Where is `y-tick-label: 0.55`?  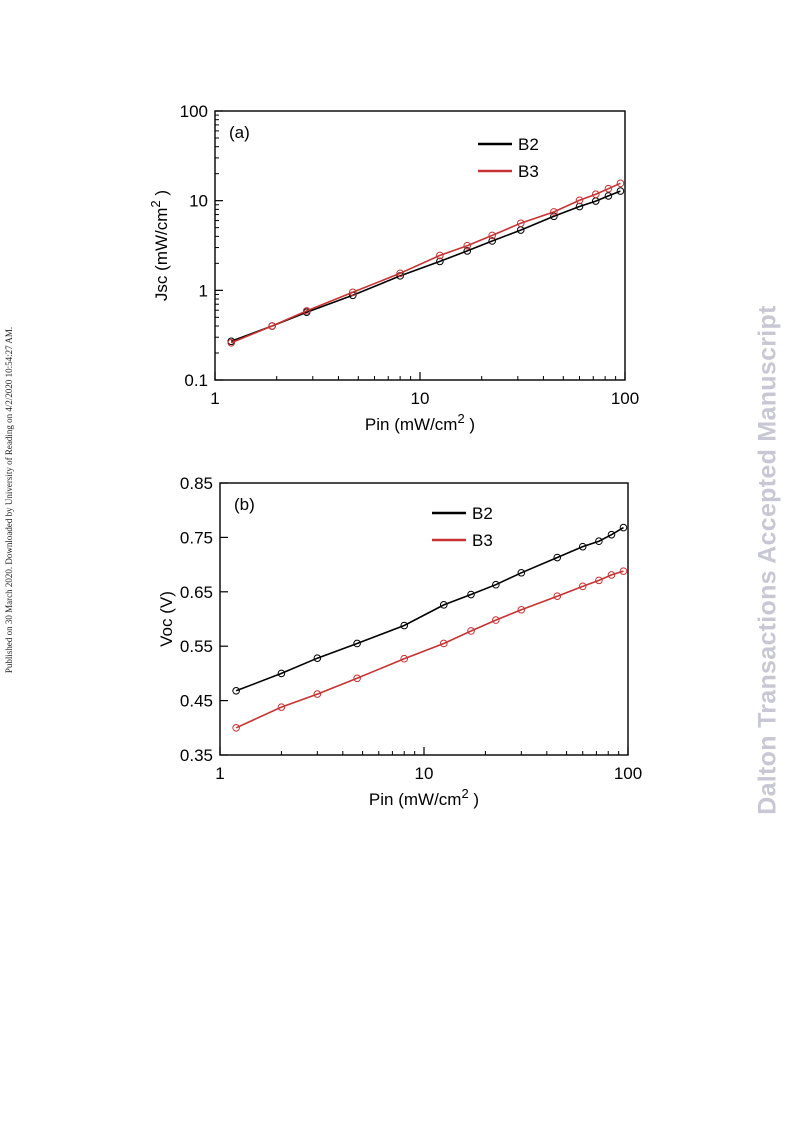
y-tick-label: 0.55 is located at coordinates (196, 646).